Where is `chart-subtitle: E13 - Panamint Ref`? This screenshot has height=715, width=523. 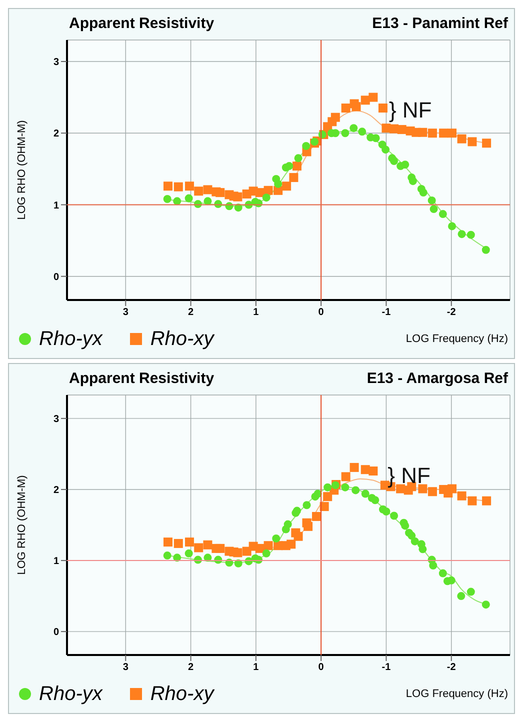 chart-subtitle: E13 - Panamint Ref is located at coordinates (440, 23).